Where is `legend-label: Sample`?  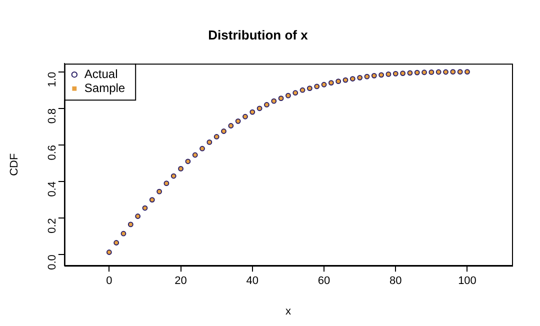 legend-label: Sample is located at coordinates (105, 87).